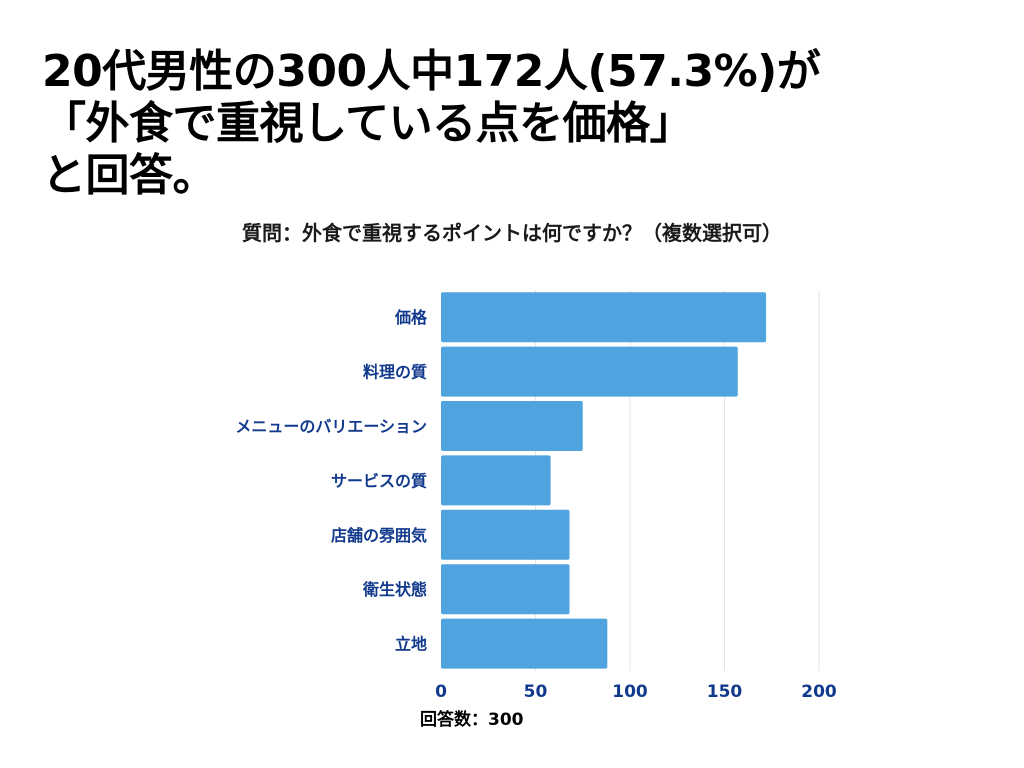  Describe the element at coordinates (394, 589) in the screenshot. I see `category-label-6: 衛生状態` at that location.